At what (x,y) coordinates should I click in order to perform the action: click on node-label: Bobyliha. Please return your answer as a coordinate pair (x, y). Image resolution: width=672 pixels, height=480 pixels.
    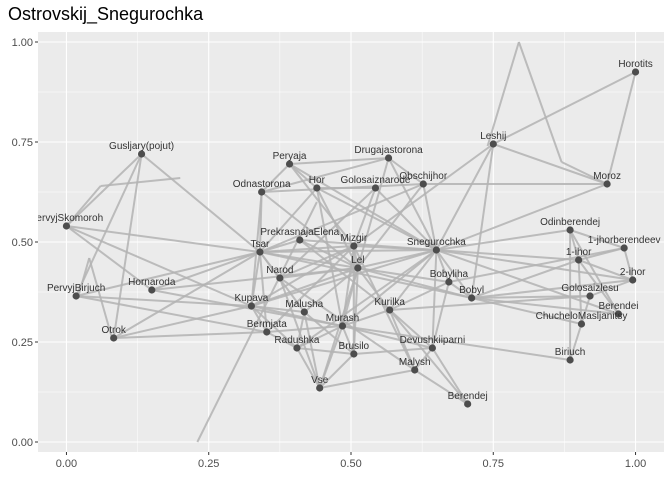
    Looking at the image, I should click on (449, 274).